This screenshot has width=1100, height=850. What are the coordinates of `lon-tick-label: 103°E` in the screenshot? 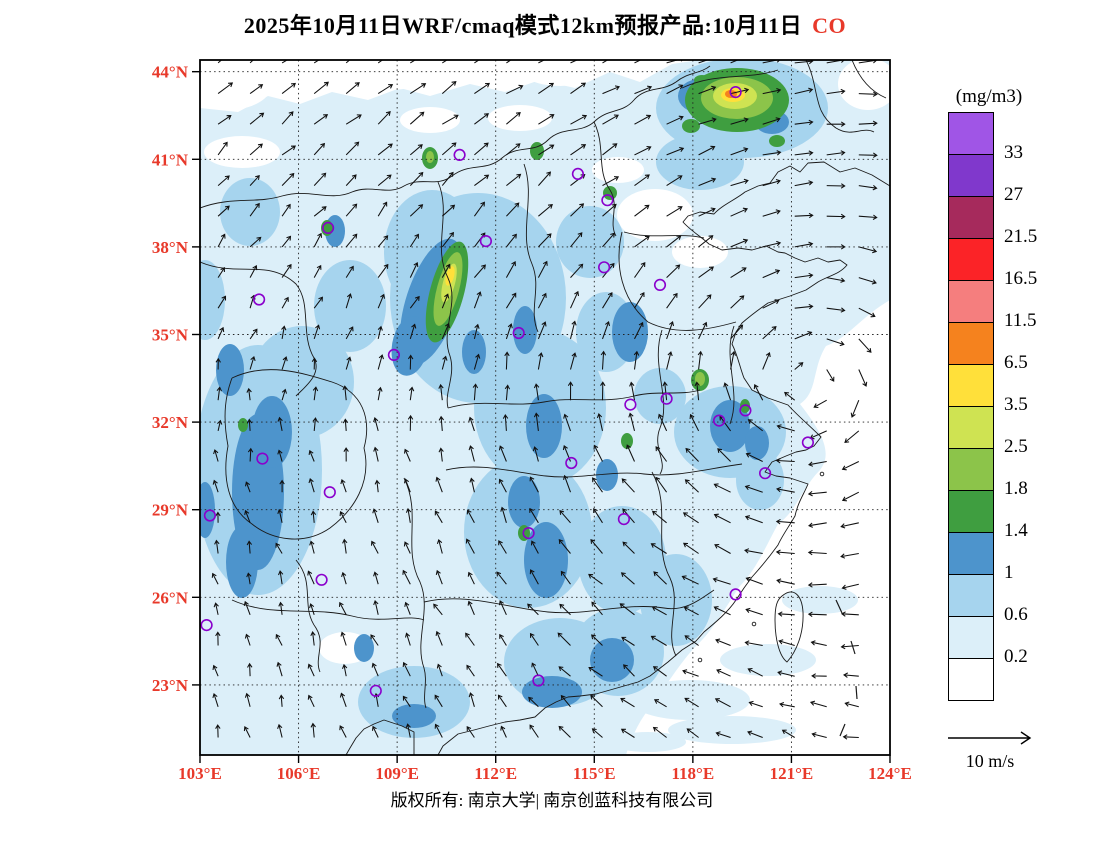 It's located at (200, 773).